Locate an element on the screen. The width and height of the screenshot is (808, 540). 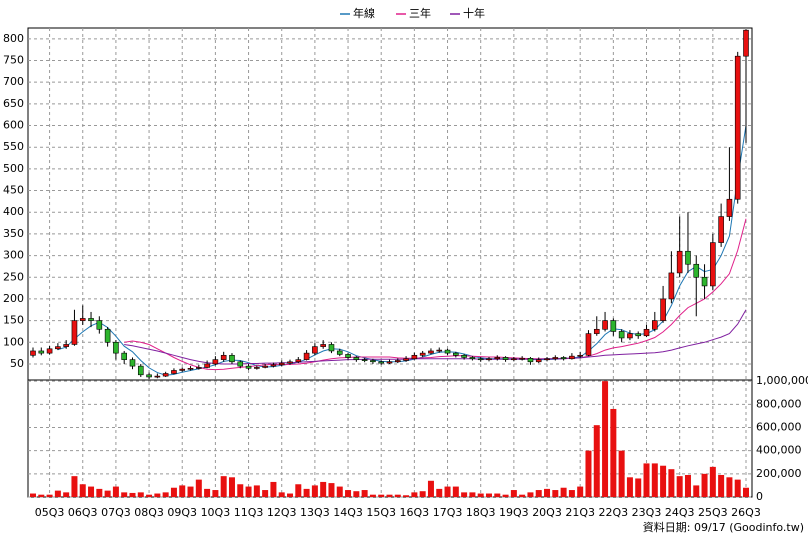
y-tick-label: 750 is located at coordinates (13, 60).